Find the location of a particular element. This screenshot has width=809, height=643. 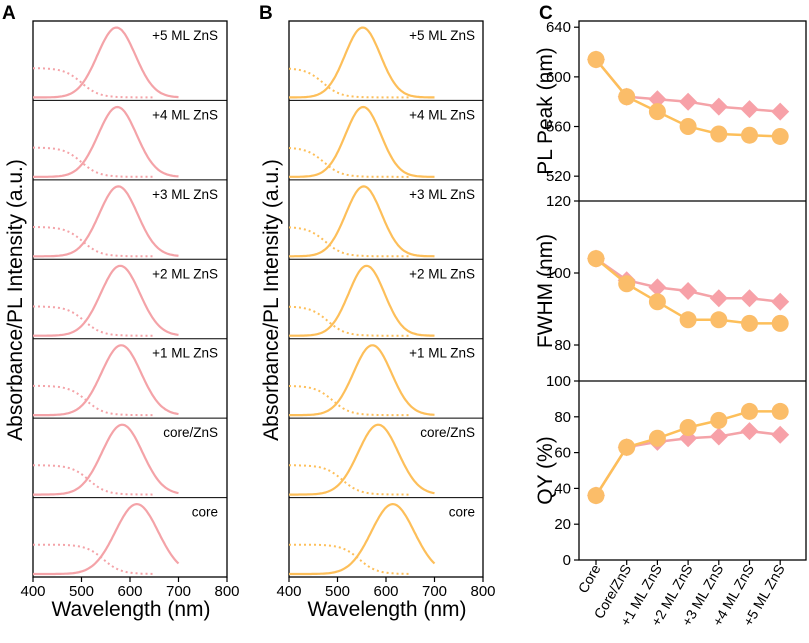

panel-b-ylabel: Absorbance/PL Intensity (a.u.) is located at coordinates (271, 300).